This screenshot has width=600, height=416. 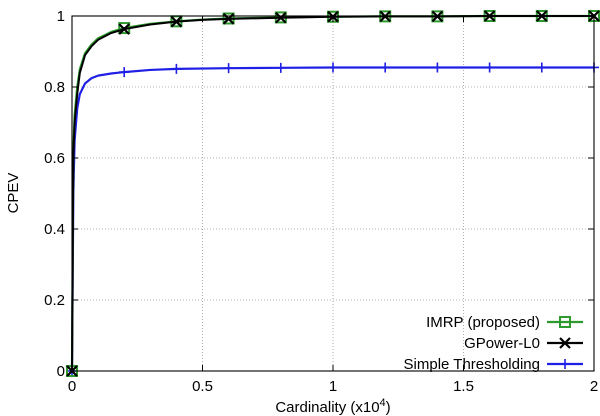 What do you see at coordinates (54, 87) in the screenshot?
I see `y-tick-label: 0.8` at bounding box center [54, 87].